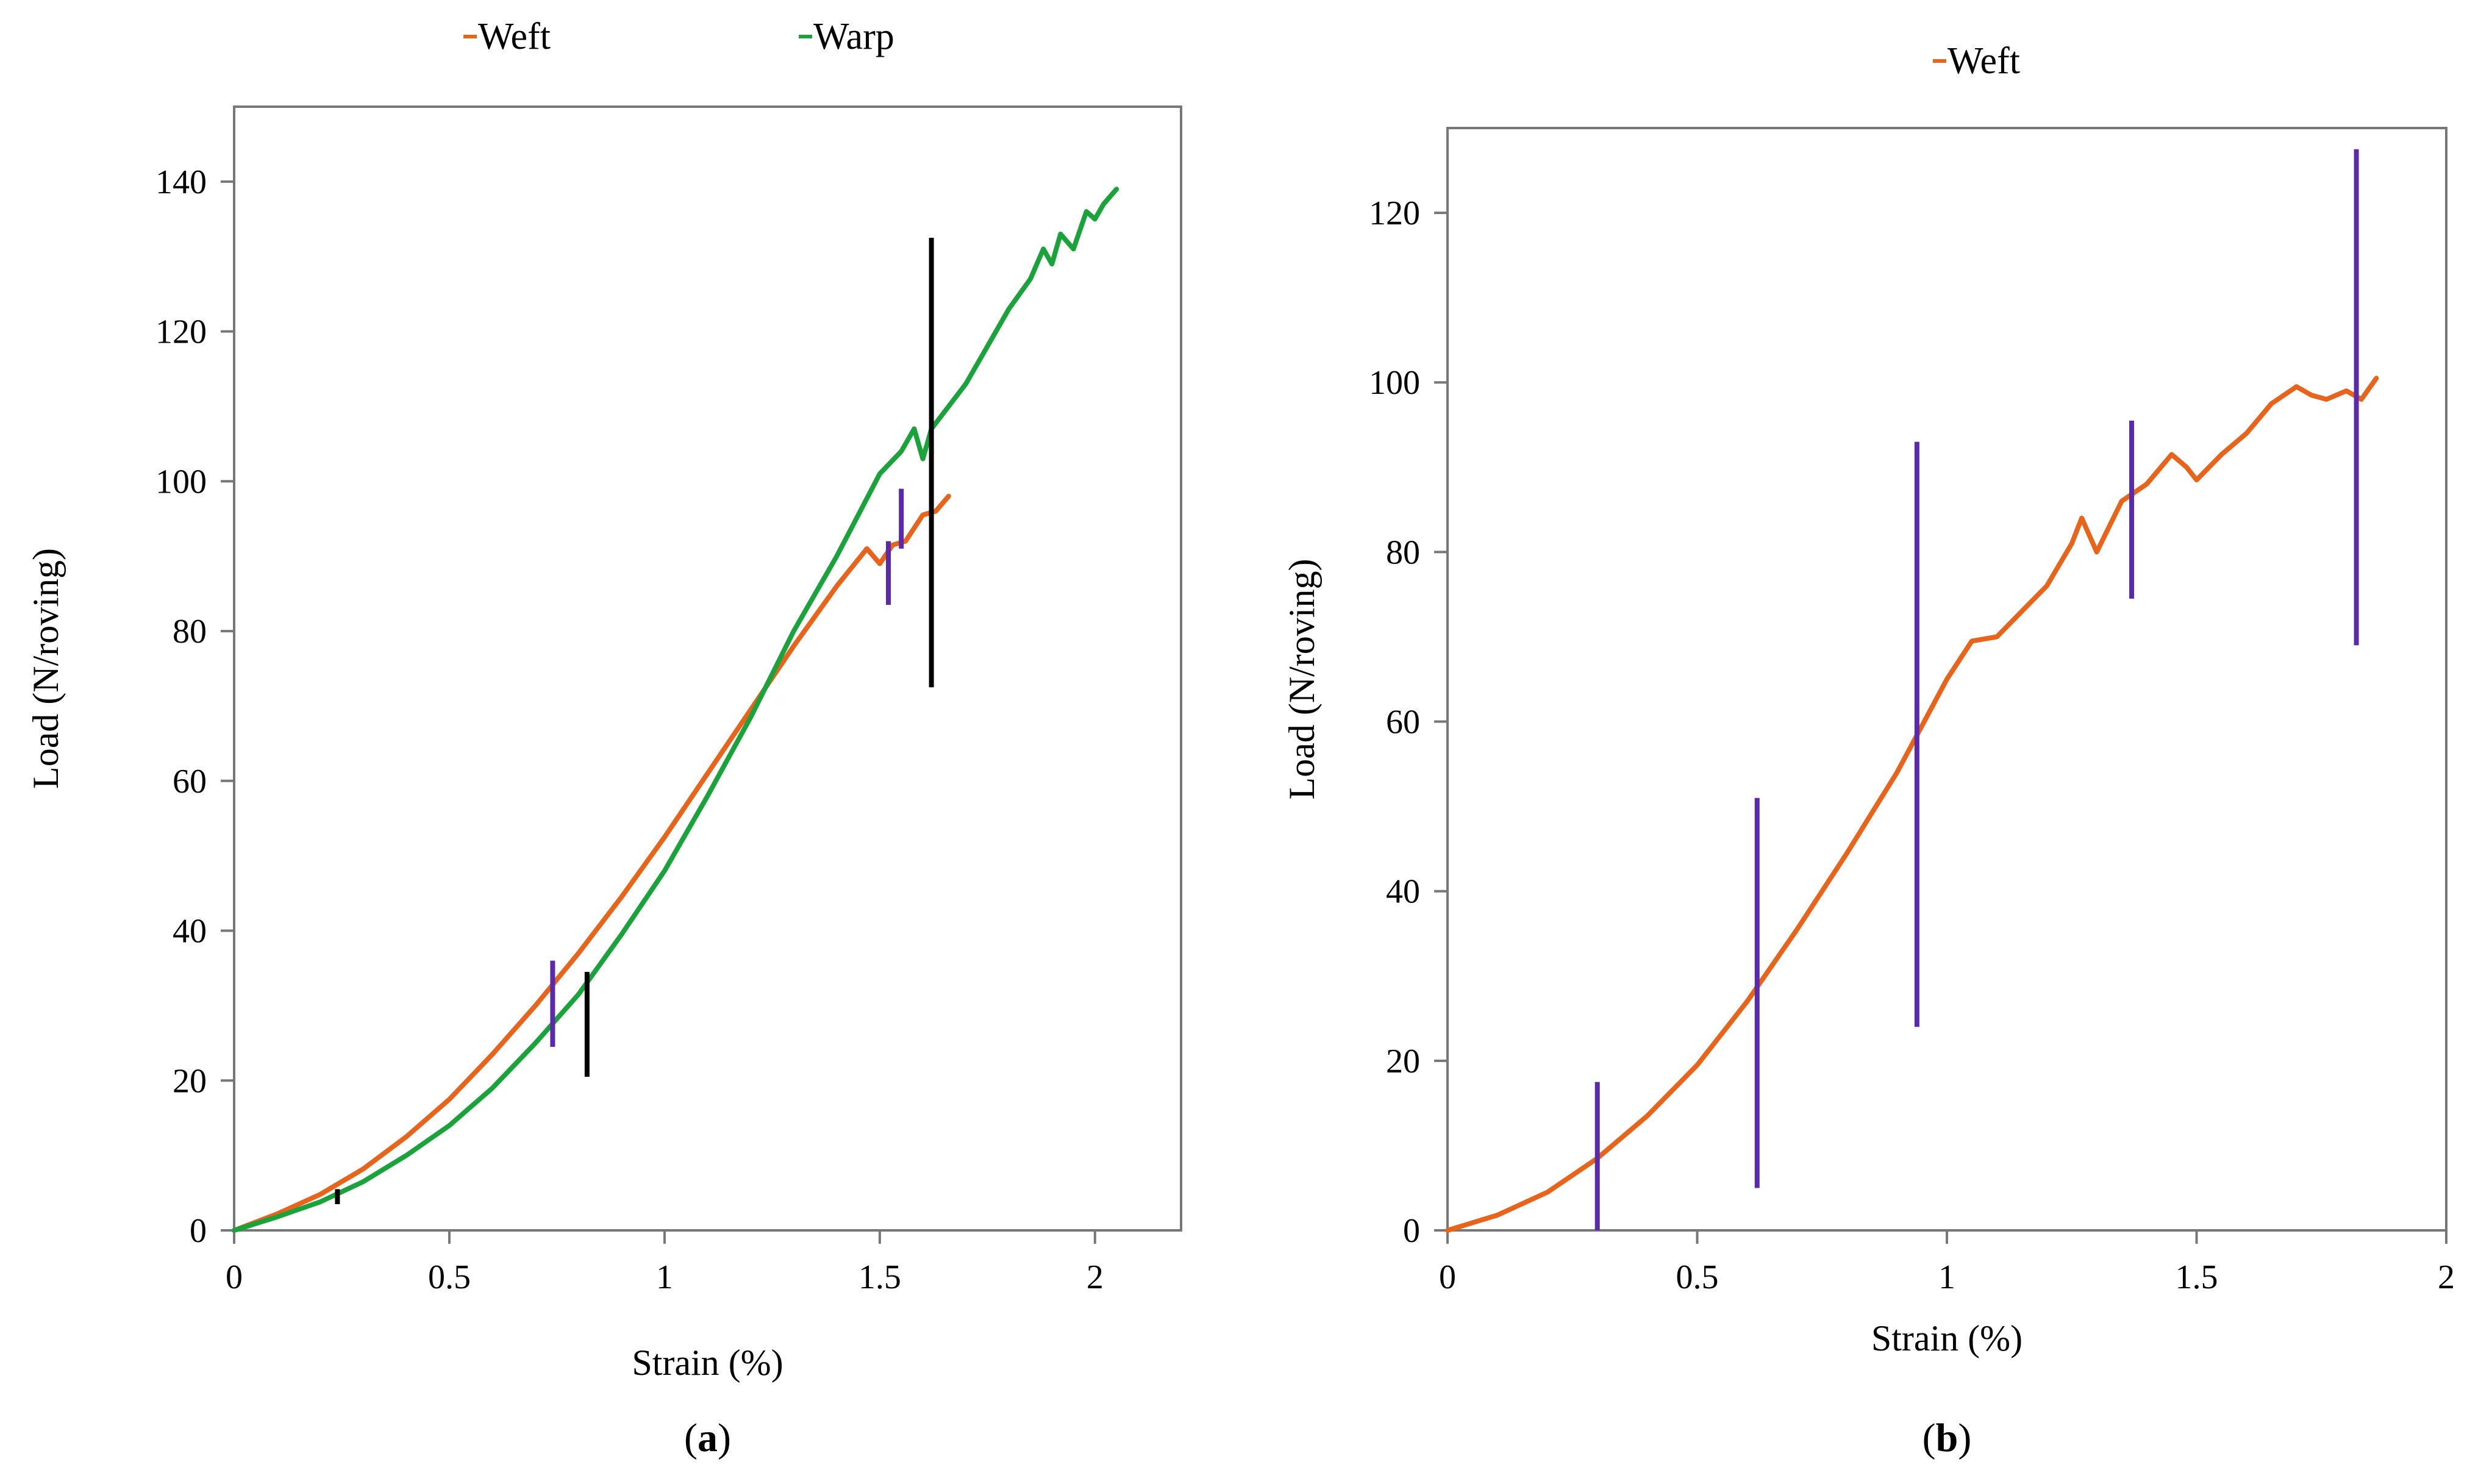 The image size is (2492, 1484). I want to click on legend-label-warp: Warp, so click(853, 36).